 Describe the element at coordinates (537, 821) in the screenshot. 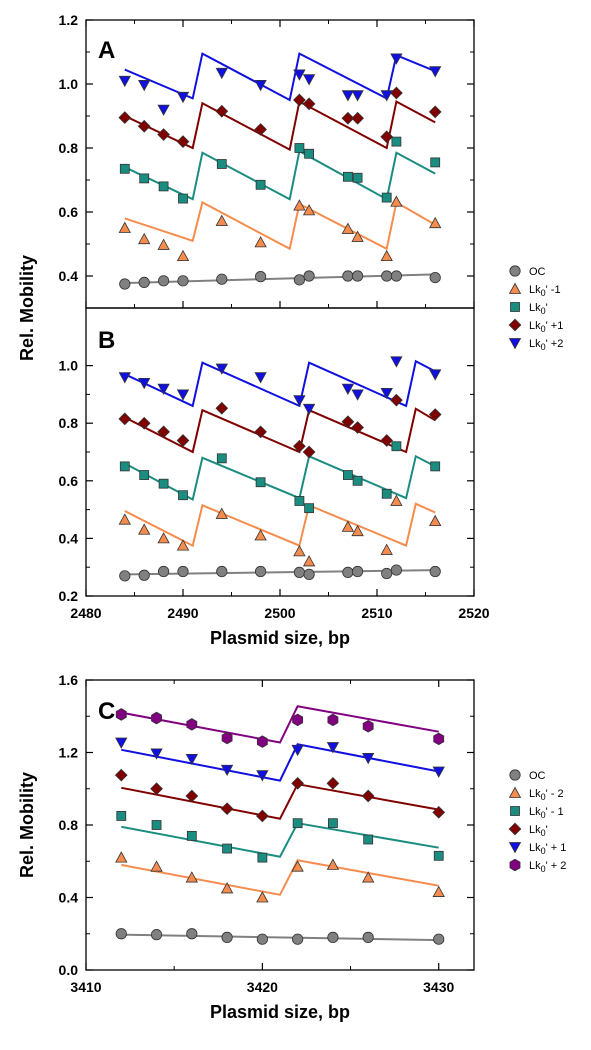

I see `legend-panel-c: OC Lk0' - 2 Lk0' - 1 Lk0' Lk0' + 1 Lk0' + 2` at that location.